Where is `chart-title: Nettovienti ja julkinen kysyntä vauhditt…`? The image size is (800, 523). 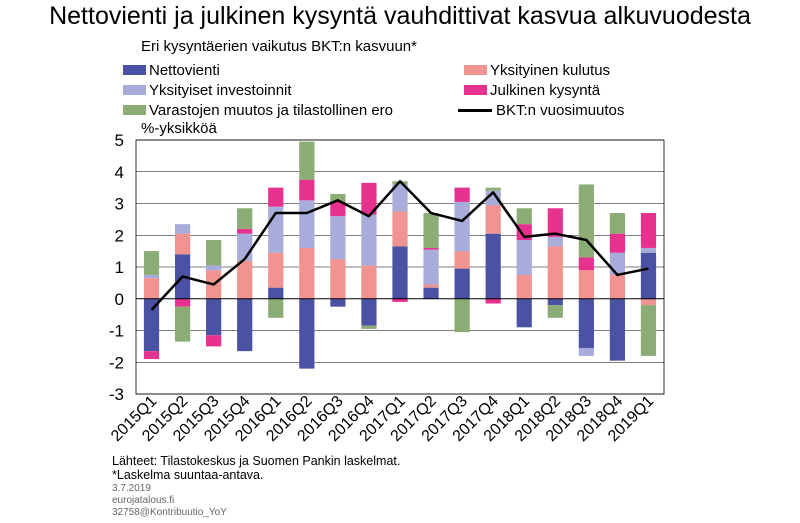 chart-title: Nettovienti ja julkinen kysyntä vauhditt… is located at coordinates (400, 16).